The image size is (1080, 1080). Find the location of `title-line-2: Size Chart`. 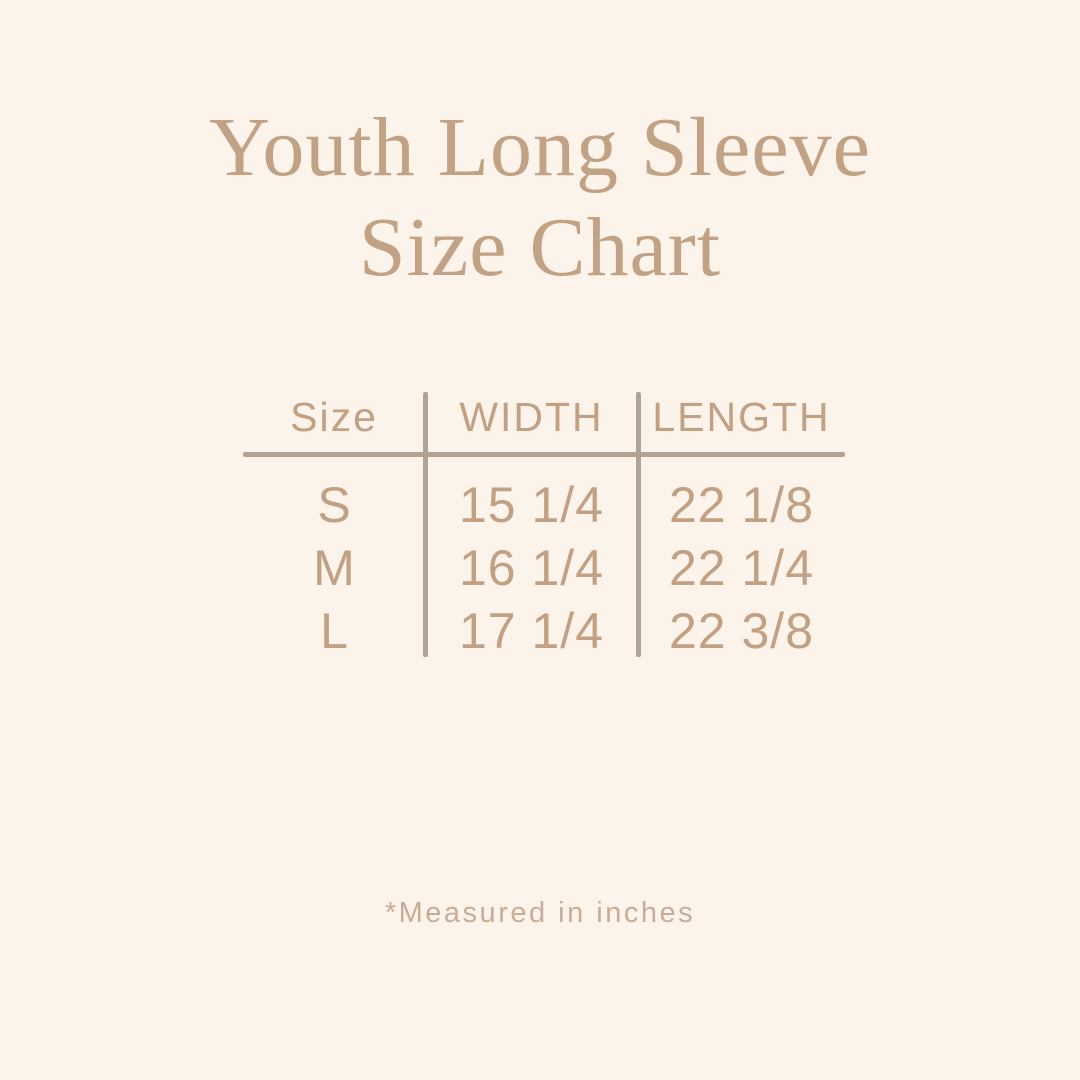

title-line-2: Size Chart is located at coordinates (540, 247).